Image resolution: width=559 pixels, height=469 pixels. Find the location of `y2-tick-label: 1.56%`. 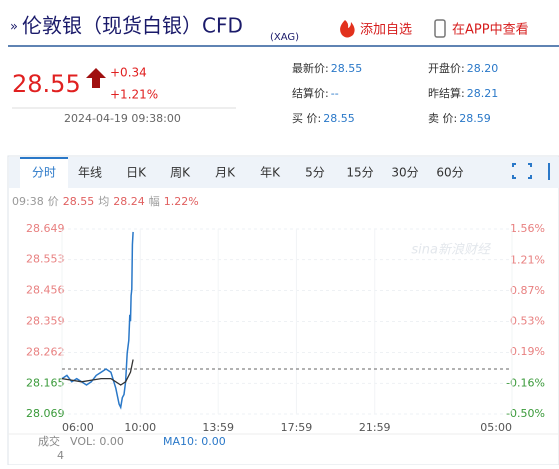

y2-tick-label: 1.56% is located at coordinates (527, 228).